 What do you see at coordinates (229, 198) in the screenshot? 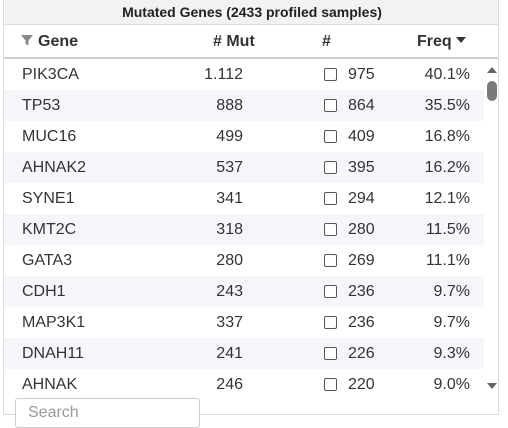
I see `mut-count-cell: 341` at bounding box center [229, 198].